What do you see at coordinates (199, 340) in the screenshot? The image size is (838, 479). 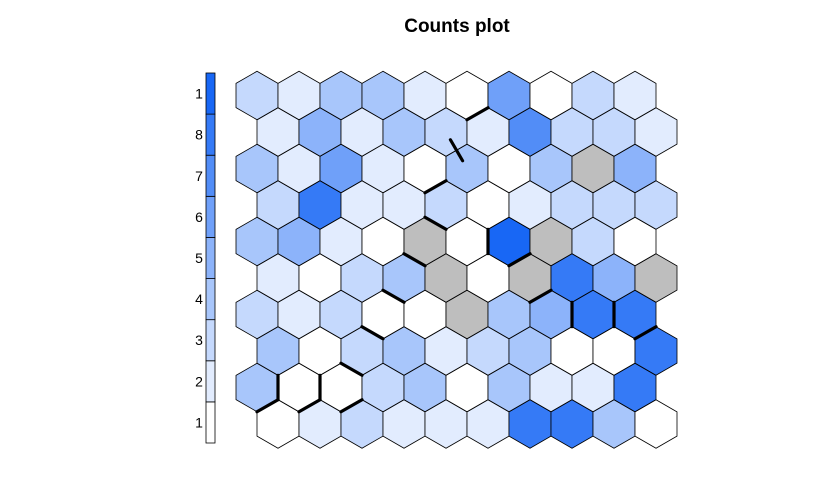 I see `legend-label: 3` at bounding box center [199, 340].